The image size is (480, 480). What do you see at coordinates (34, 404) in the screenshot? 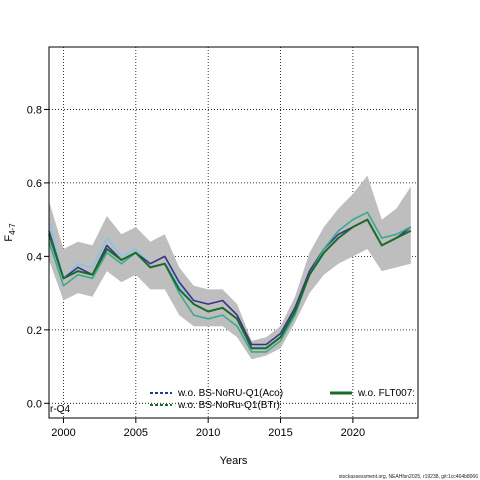
I see `y-tick-label: 0.0` at bounding box center [34, 404].